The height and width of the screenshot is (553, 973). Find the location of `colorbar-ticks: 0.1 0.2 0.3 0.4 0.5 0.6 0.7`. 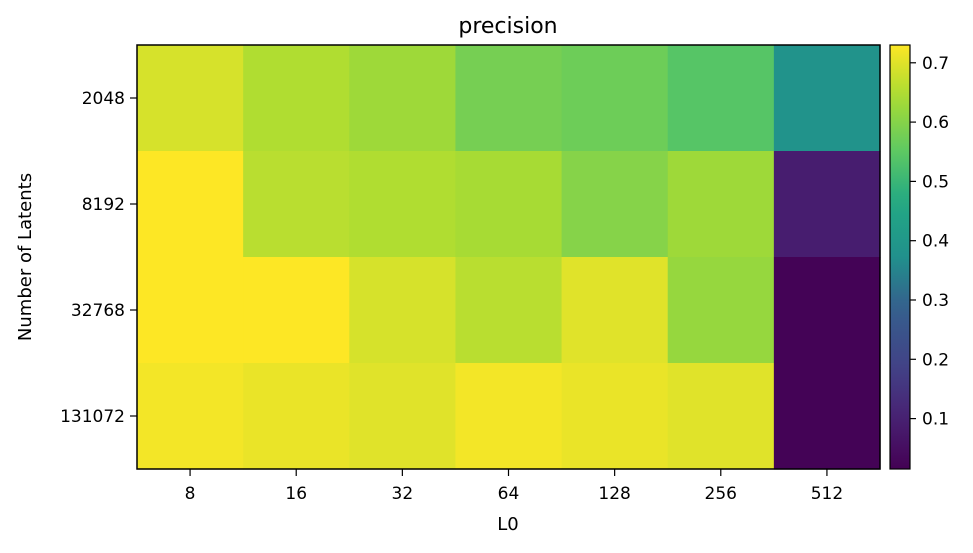

colorbar-ticks: 0.1 0.2 0.3 0.4 0.5 0.6 0.7 is located at coordinates (929, 242).